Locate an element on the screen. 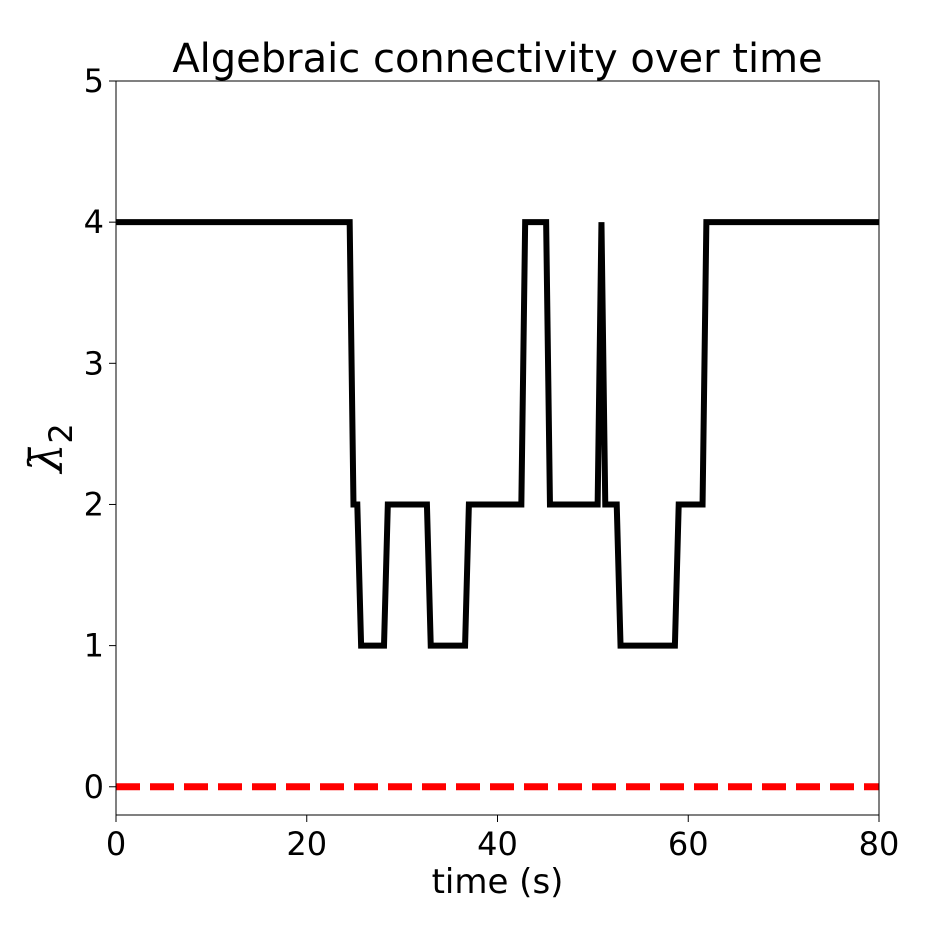 Image resolution: width=941 pixels, height=941 pixels. svg-text: λ̄2 is located at coordinates (49, 449).